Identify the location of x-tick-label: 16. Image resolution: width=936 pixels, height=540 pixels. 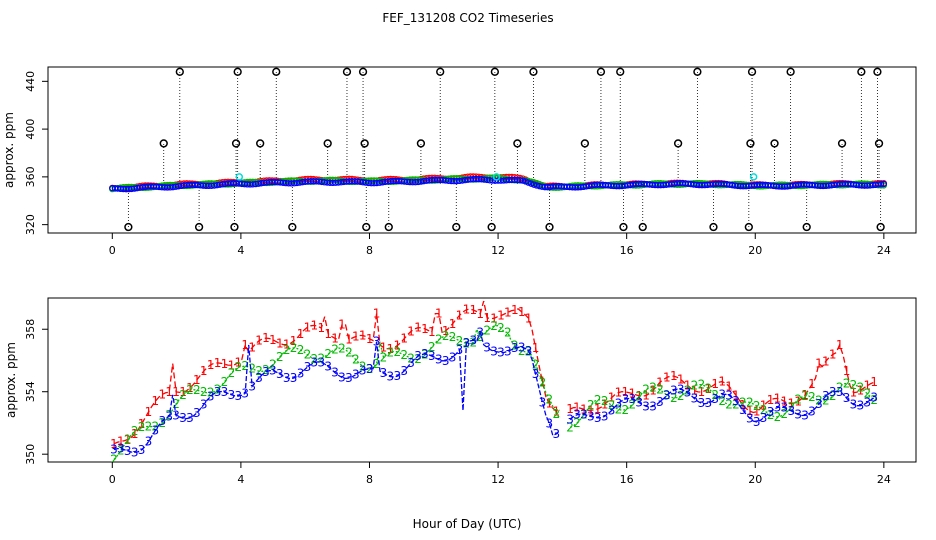
(627, 479).